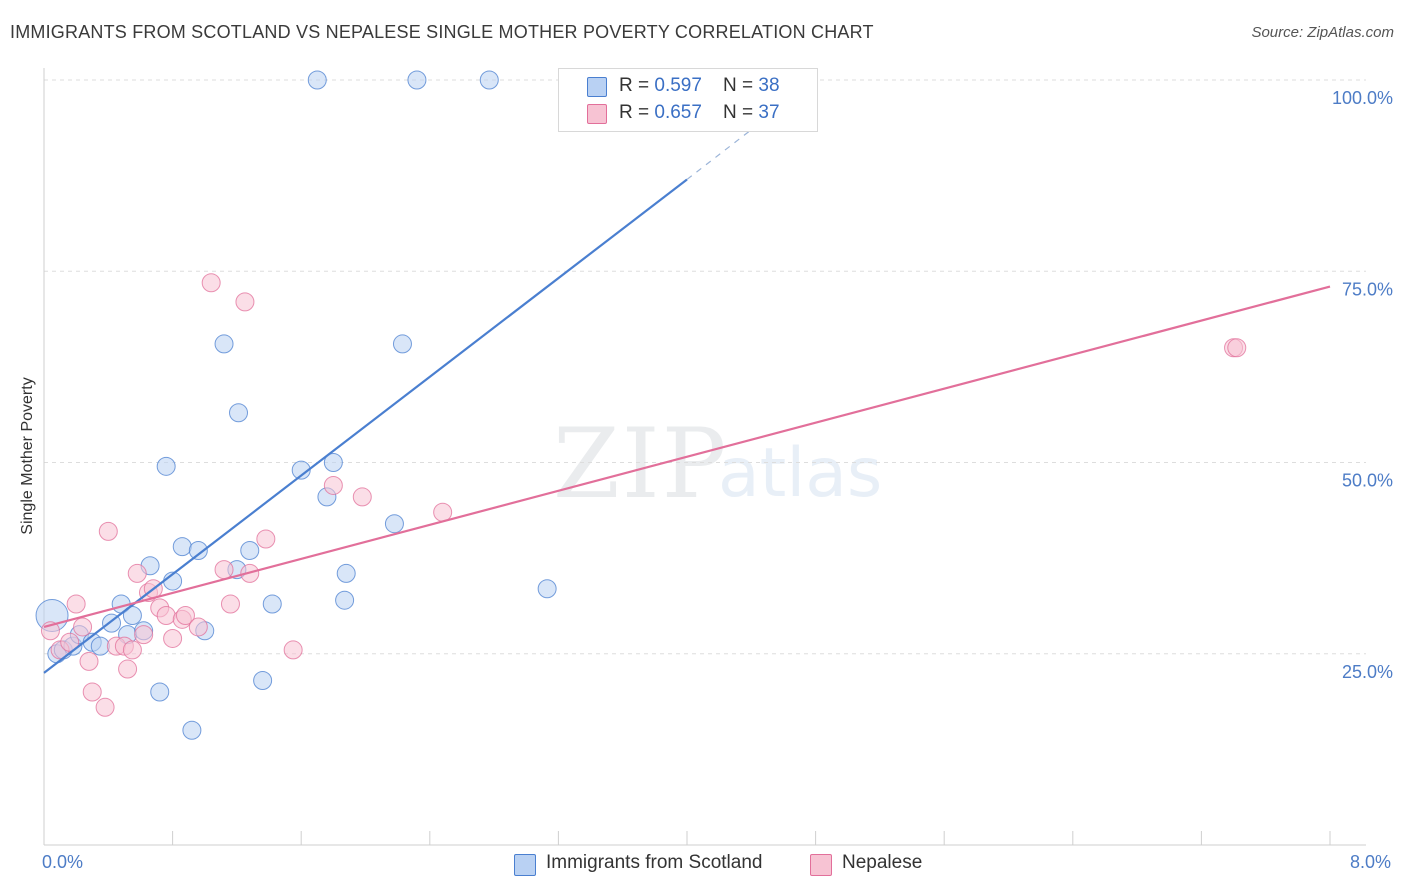  Describe the element at coordinates (1367, 672) in the screenshot. I see `y-tick-label: 25.0%` at that location.